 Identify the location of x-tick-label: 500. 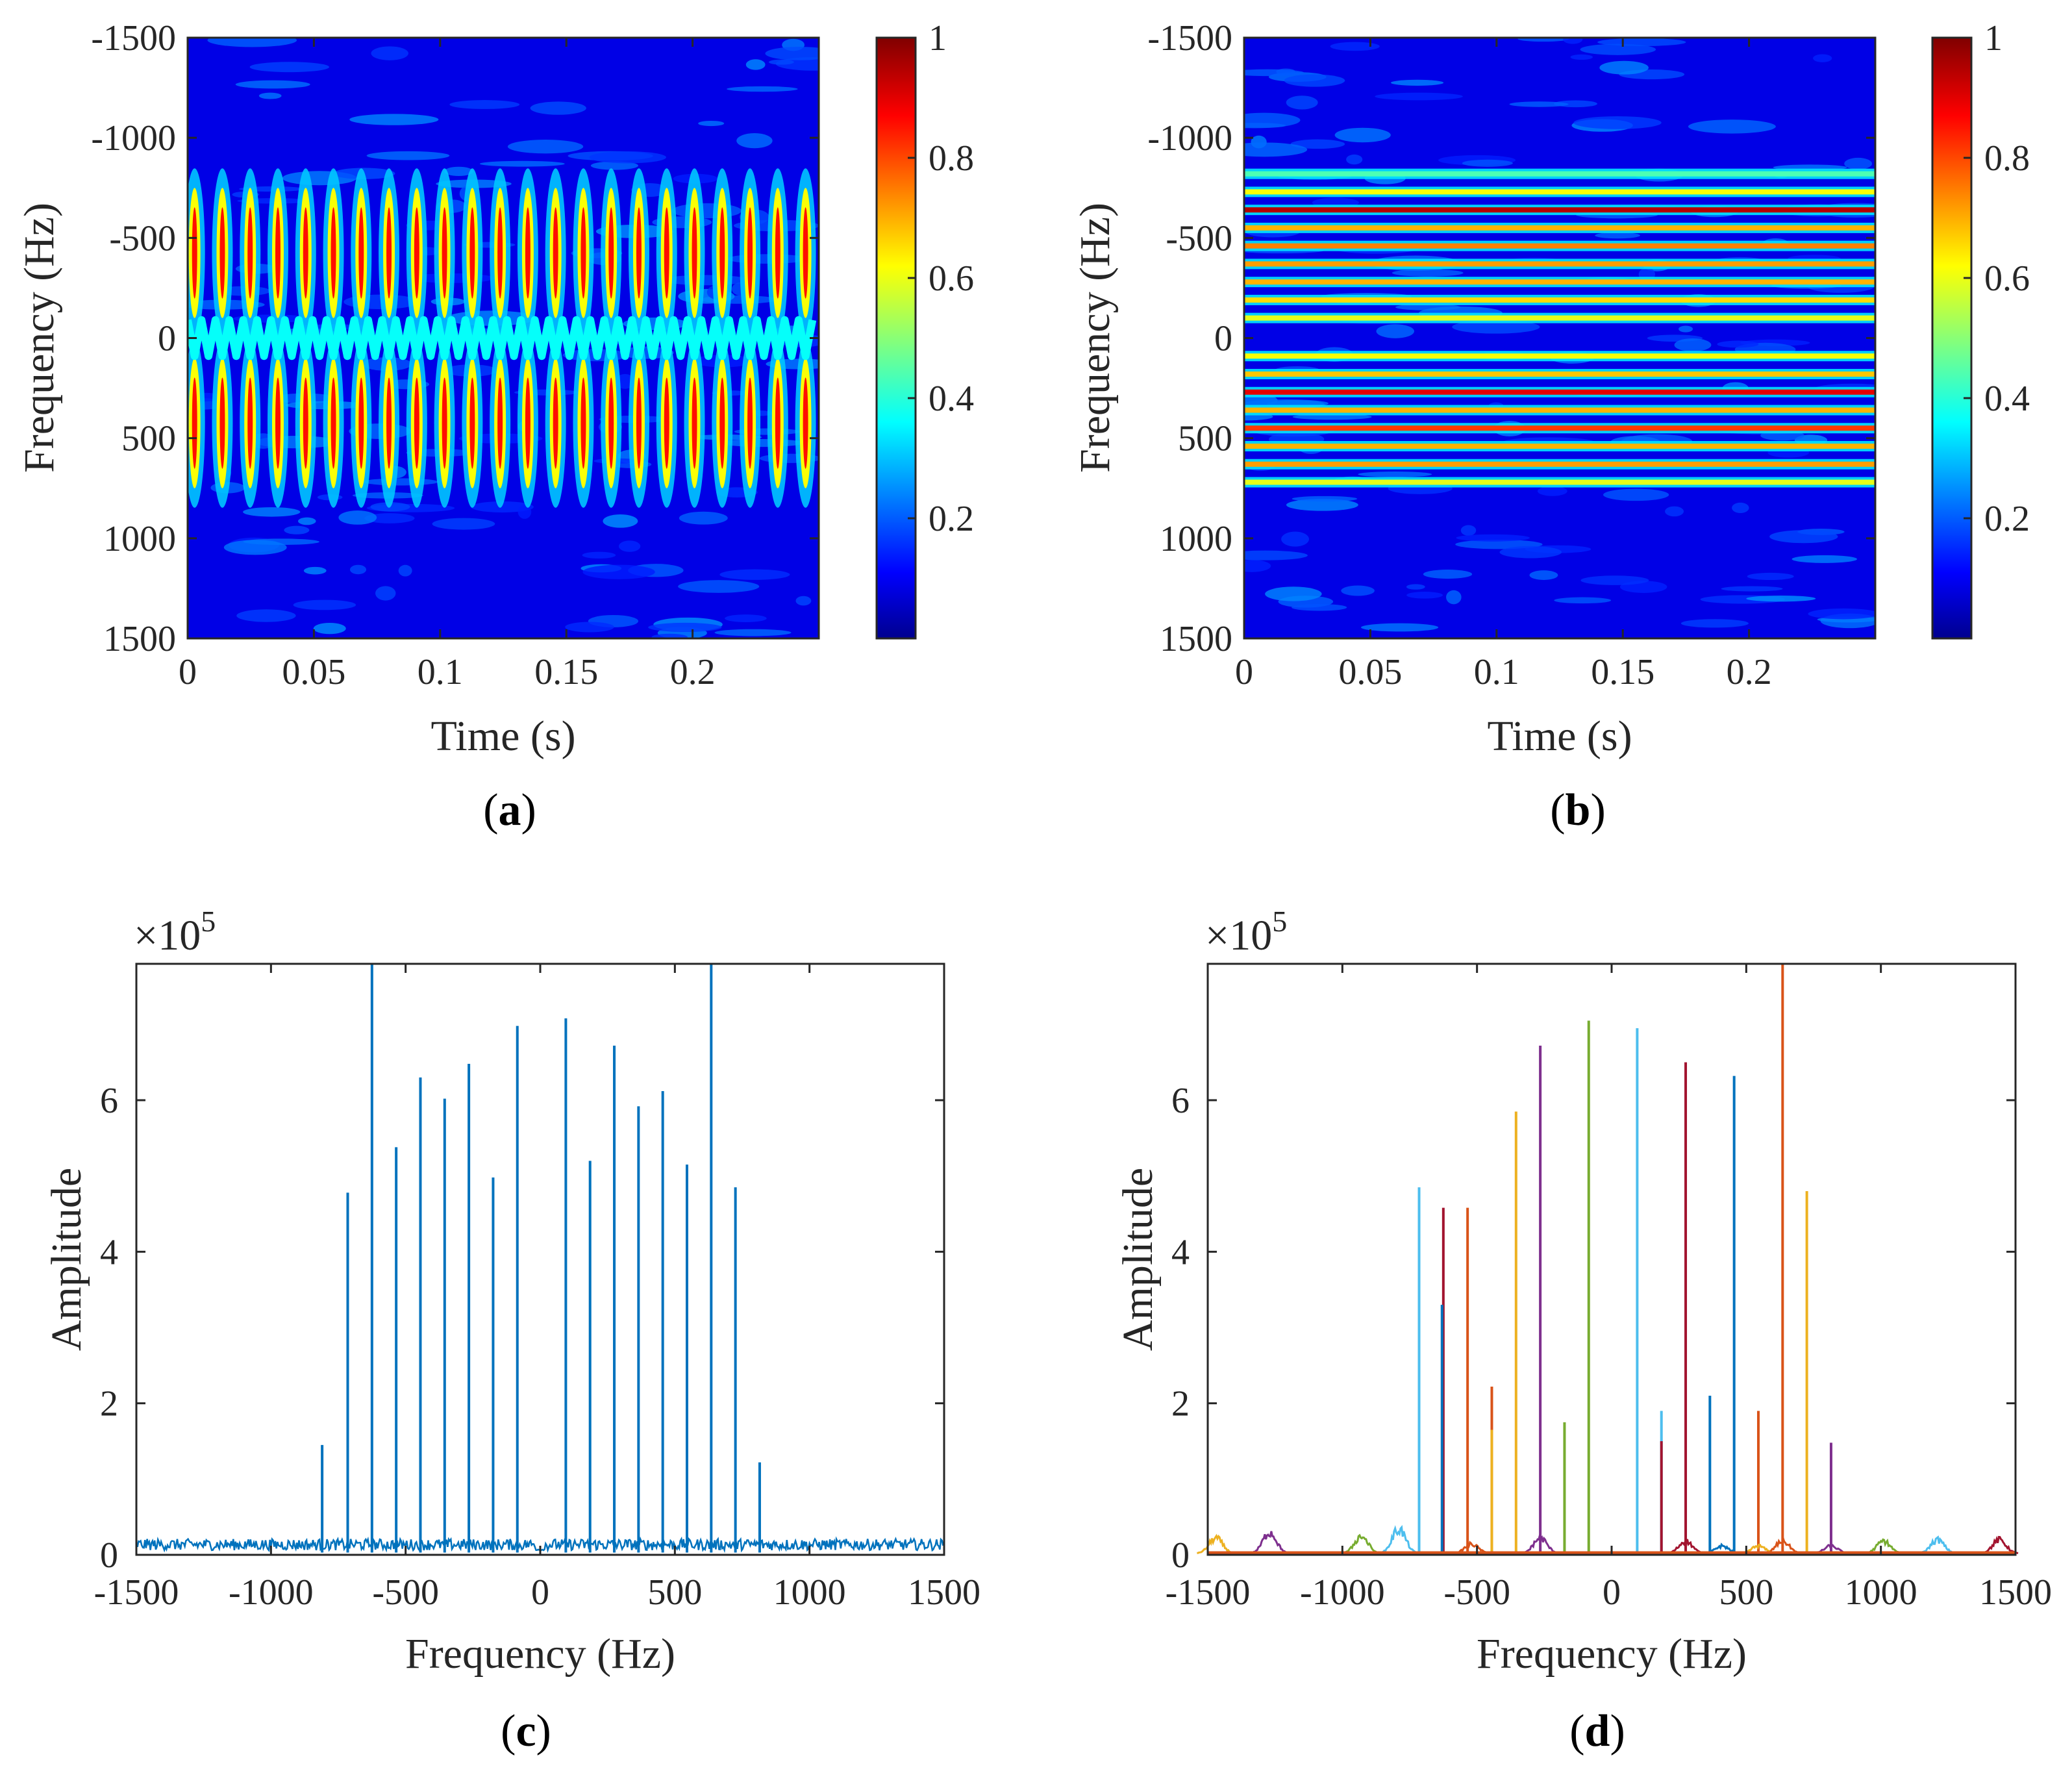
(1746, 1592).